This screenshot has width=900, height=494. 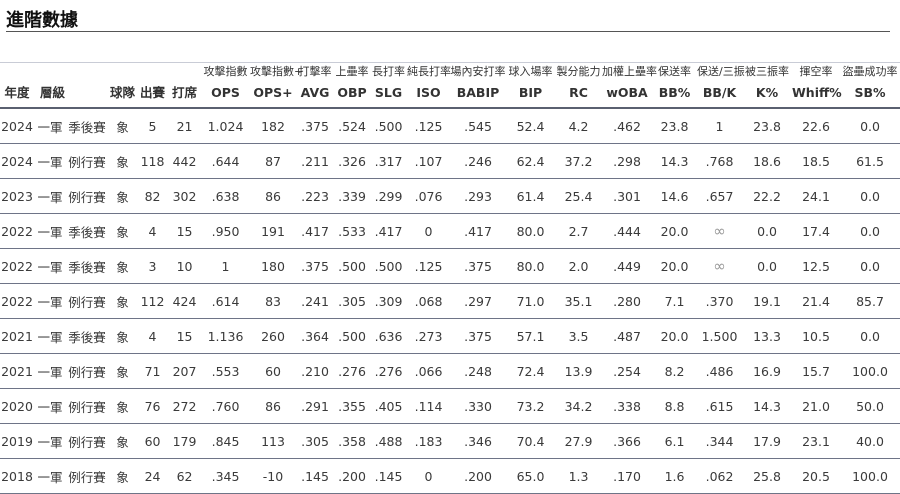 I want to click on cell: 82, so click(x=153, y=196).